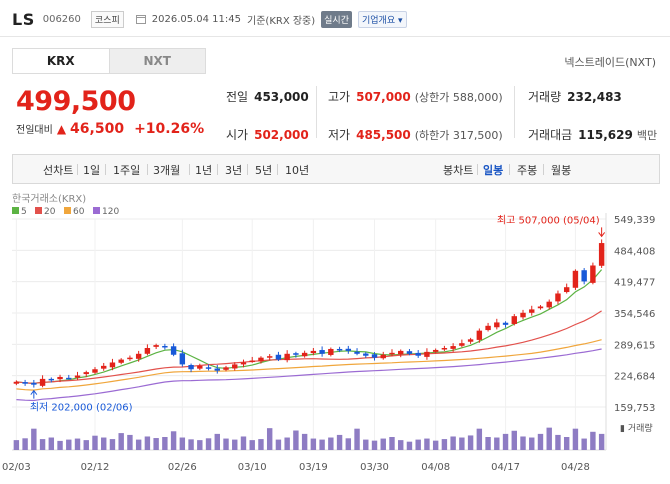  I want to click on change-percent: +10.26%, so click(169, 129).